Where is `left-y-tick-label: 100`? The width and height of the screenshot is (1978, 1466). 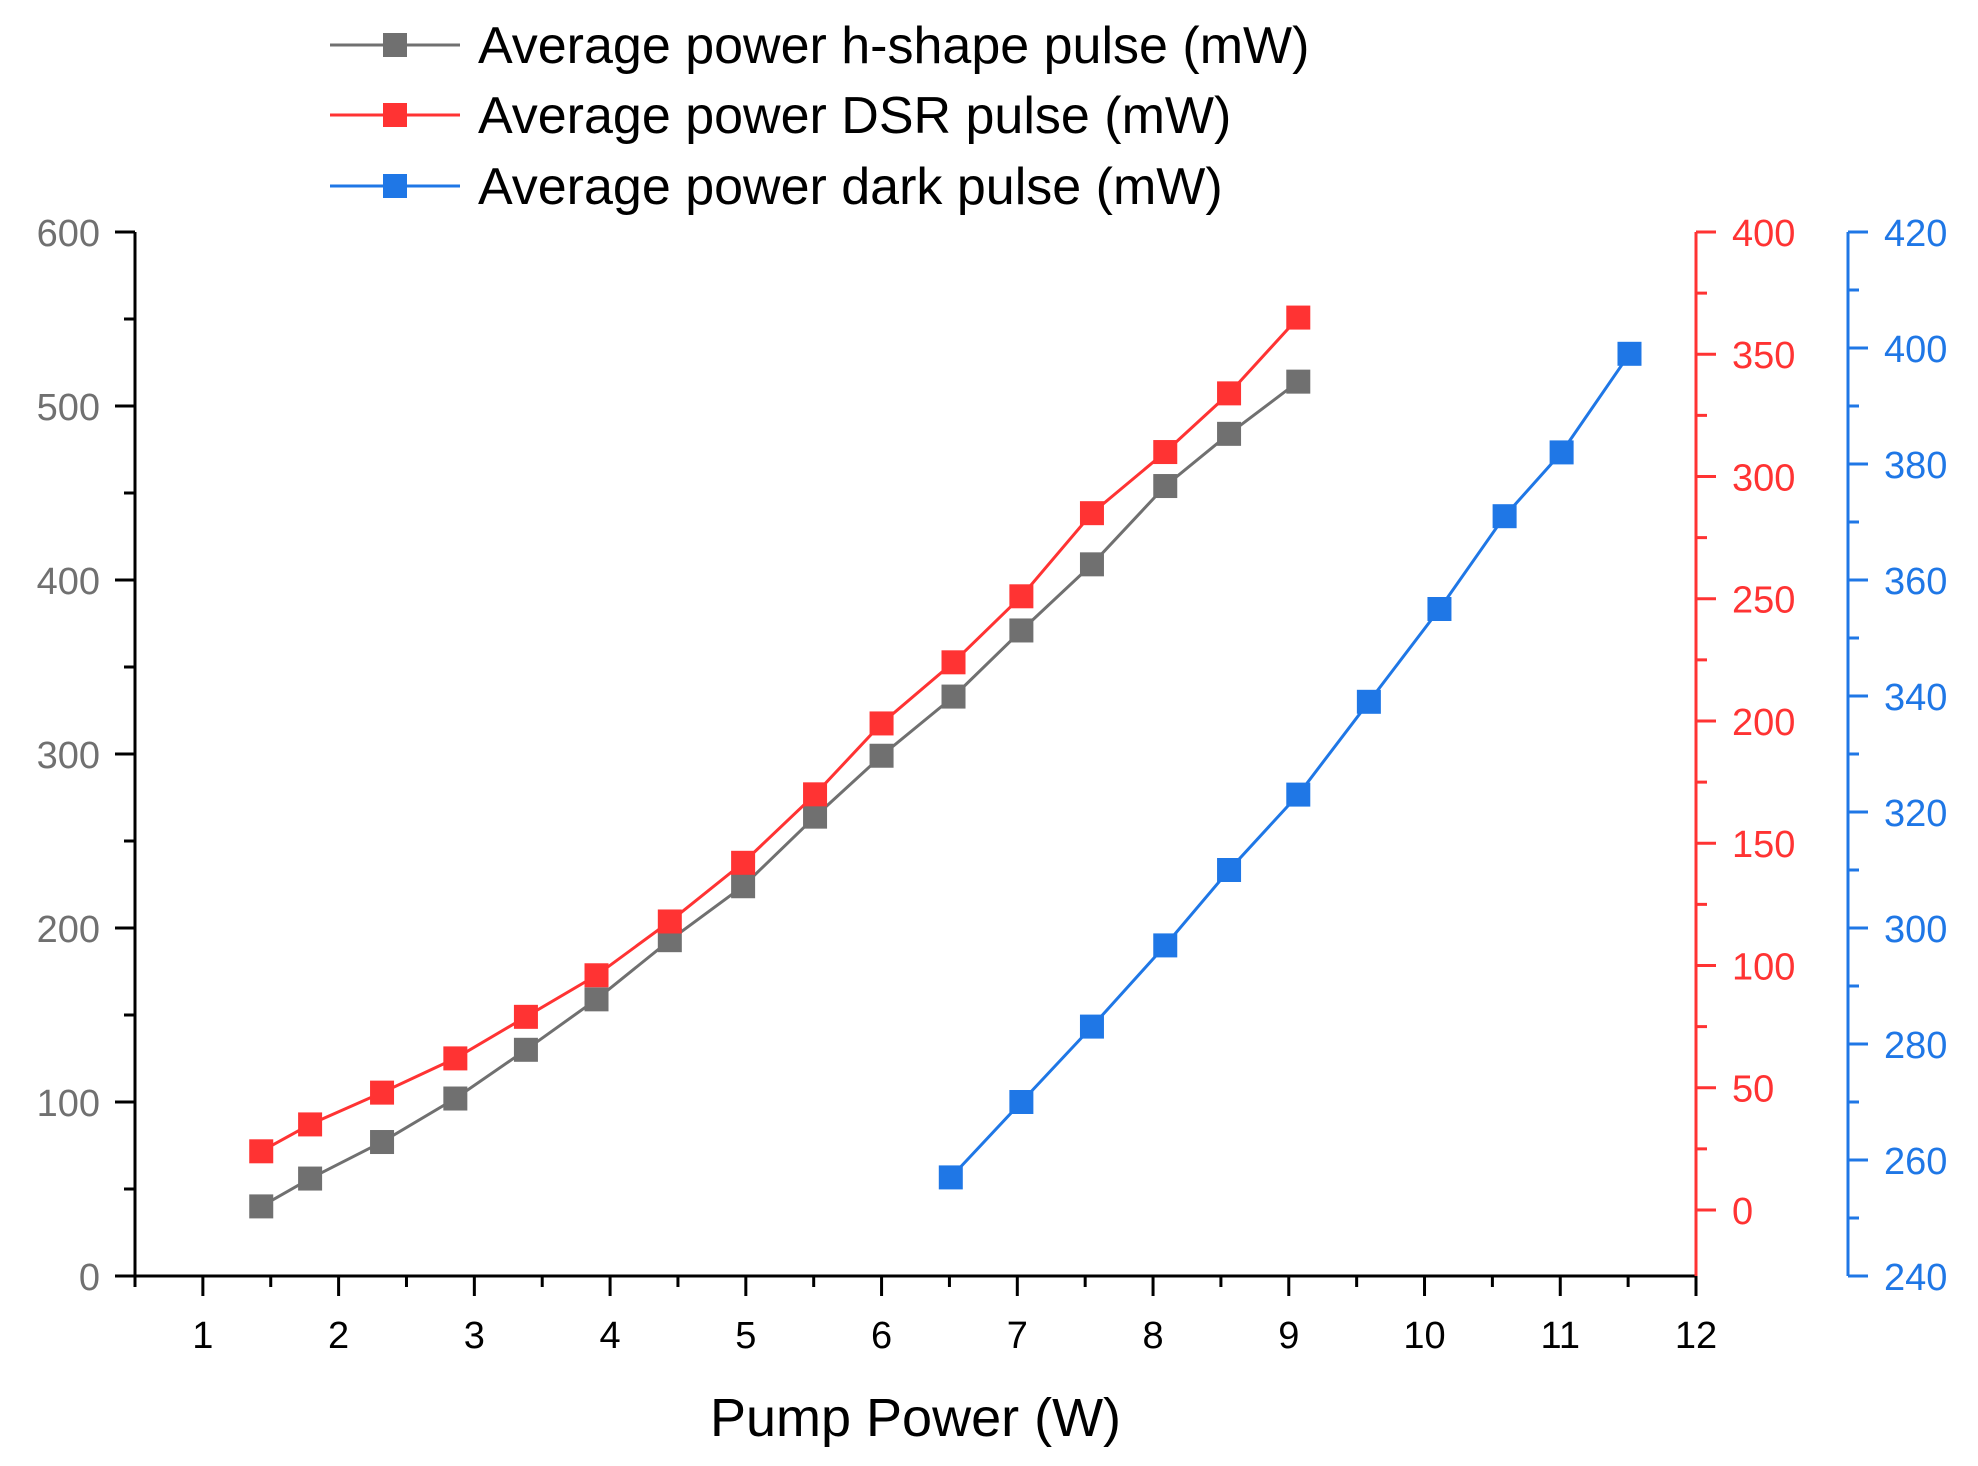
left-y-tick-label: 100 is located at coordinates (68, 1104).